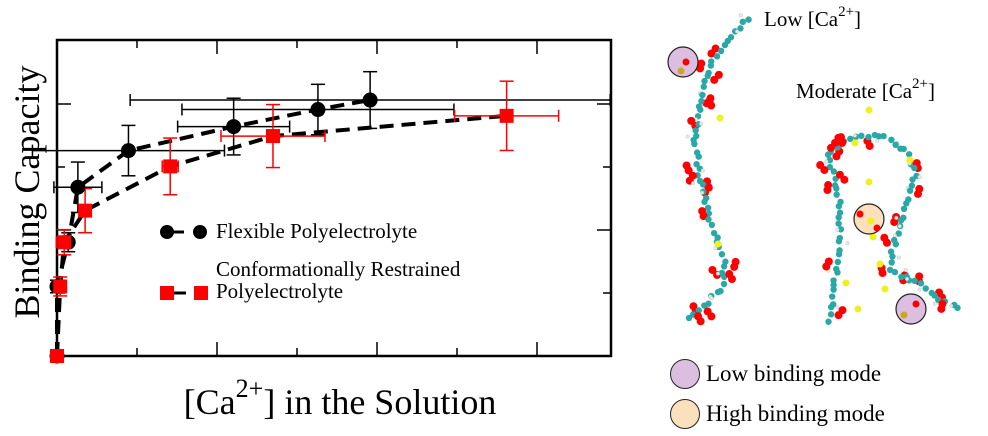 This screenshot has width=988, height=436. I want to click on y-axis-label: Binding Capacity, so click(27, 192).